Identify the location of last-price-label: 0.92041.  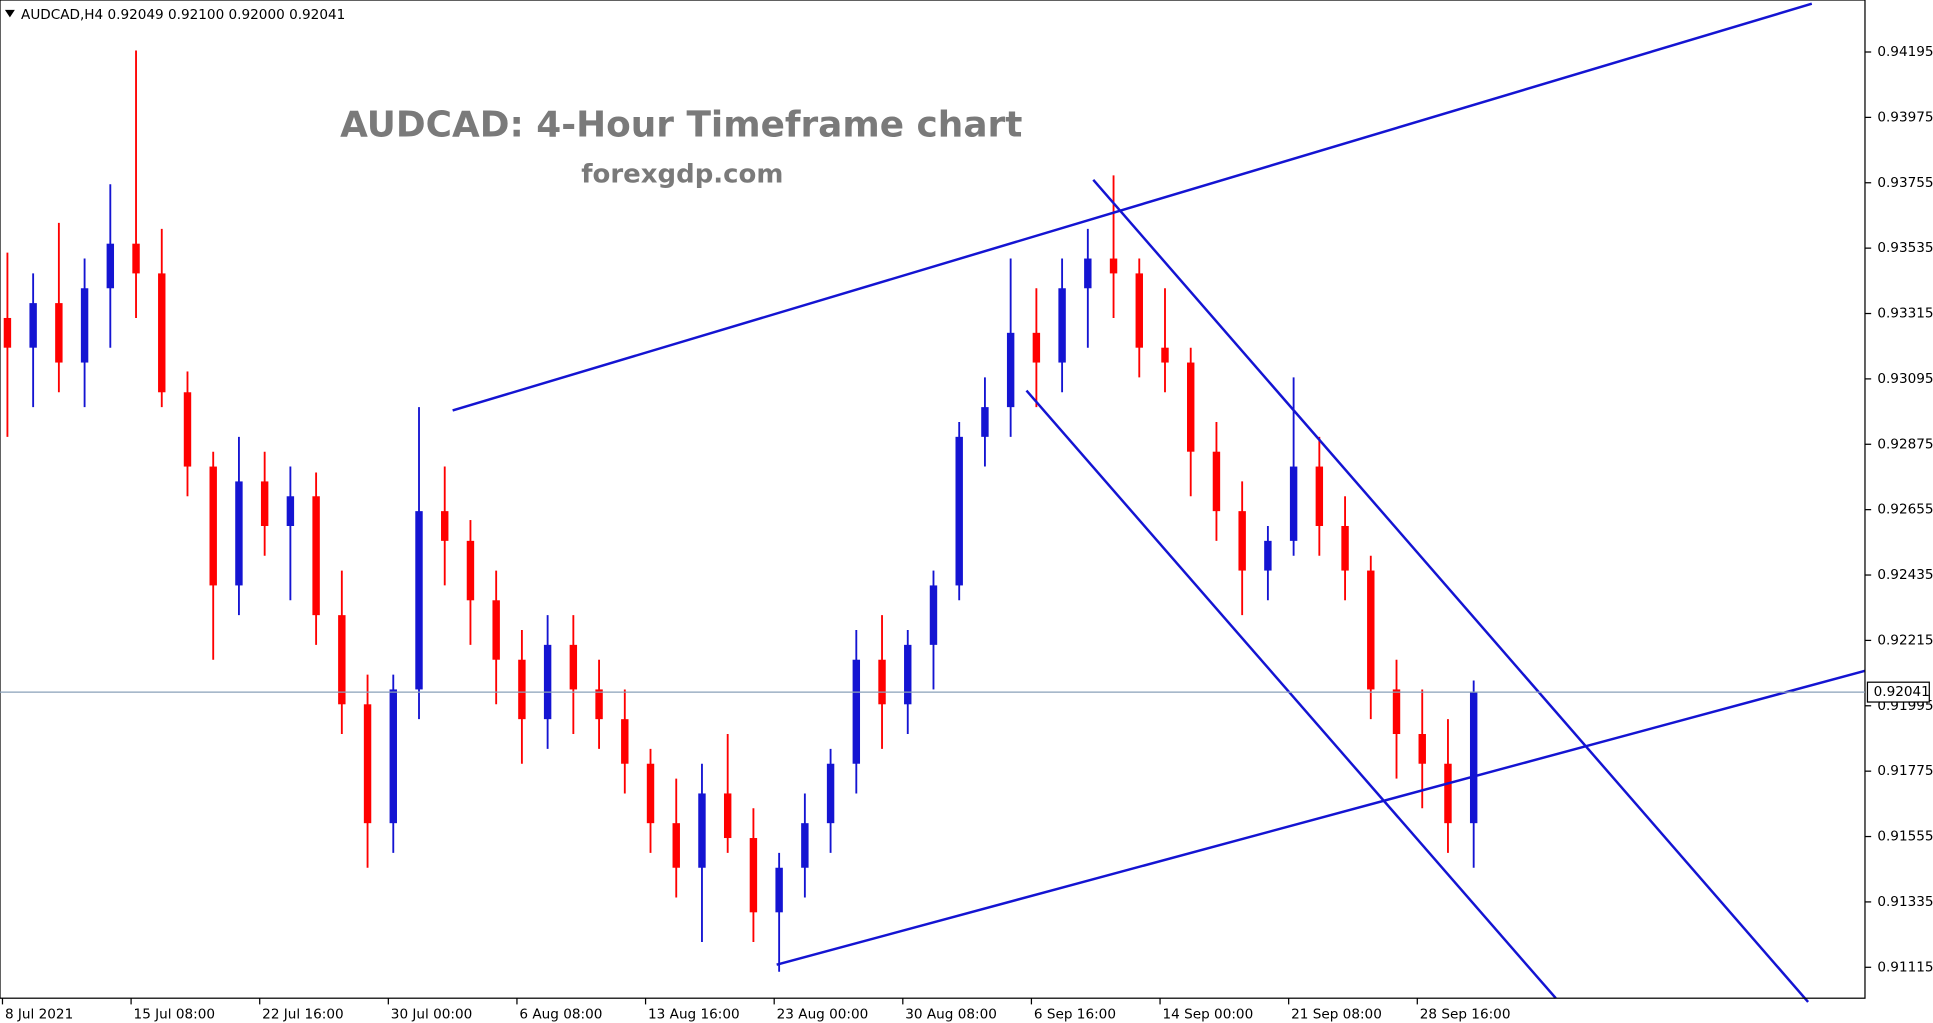
(1902, 692).